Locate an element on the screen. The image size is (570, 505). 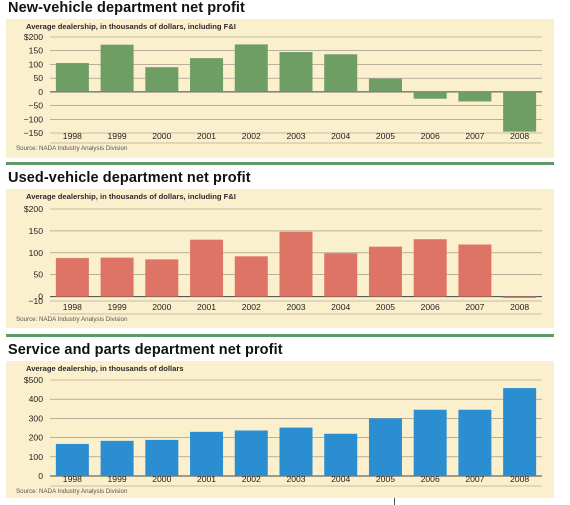
y-tick-label: −50 is located at coordinates (35, 106).